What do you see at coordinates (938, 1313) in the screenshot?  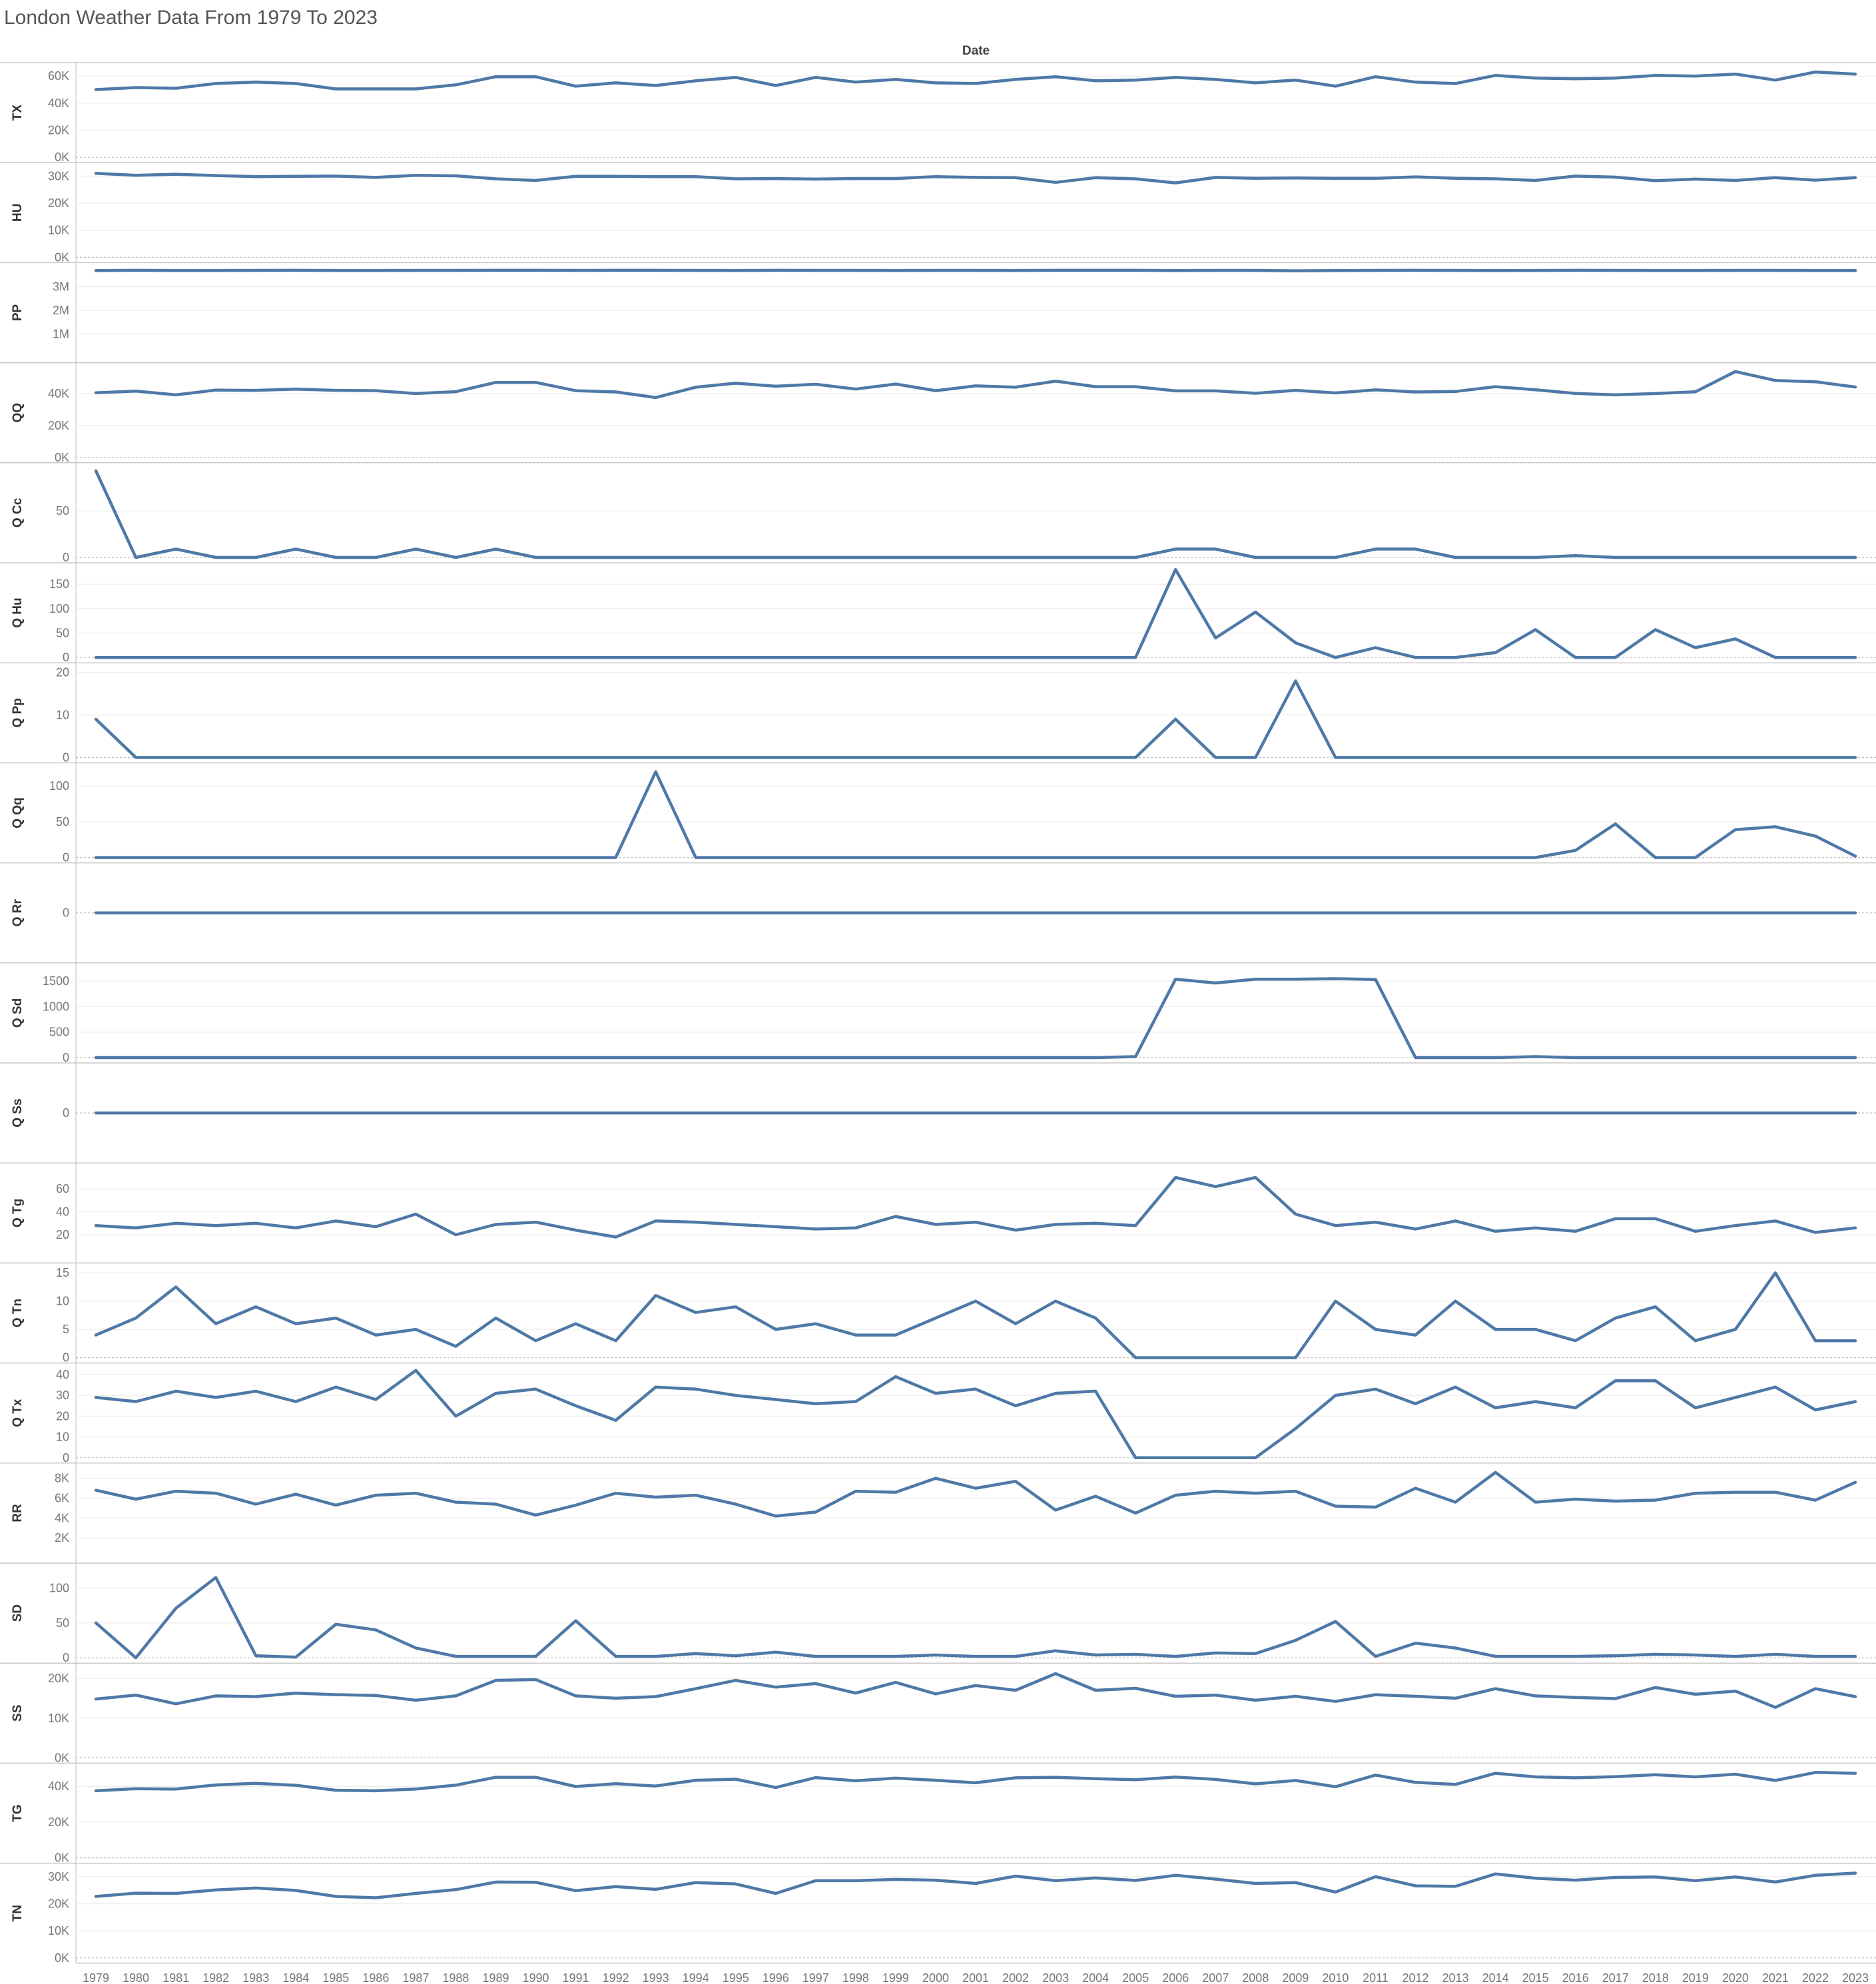 I see `panel-q-tn: 0 5 10 15 Q Tn` at bounding box center [938, 1313].